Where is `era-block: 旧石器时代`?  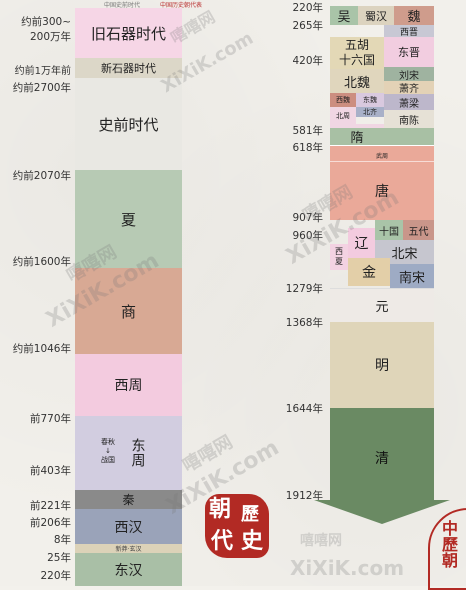
era-block: 旧石器时代 is located at coordinates (128, 33).